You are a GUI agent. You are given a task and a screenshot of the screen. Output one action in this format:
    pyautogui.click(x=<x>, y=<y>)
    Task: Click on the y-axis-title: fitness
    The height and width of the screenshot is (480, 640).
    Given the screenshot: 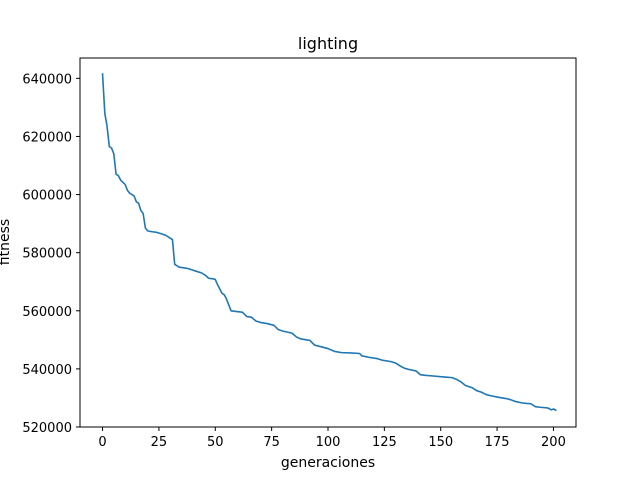 What is the action you would take?
    pyautogui.click(x=6, y=242)
    